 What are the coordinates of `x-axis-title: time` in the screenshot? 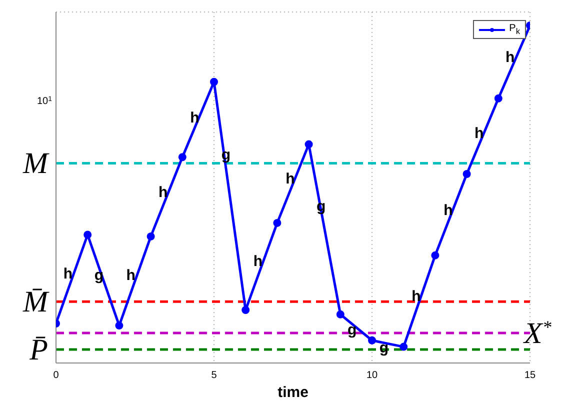 It's located at (293, 392).